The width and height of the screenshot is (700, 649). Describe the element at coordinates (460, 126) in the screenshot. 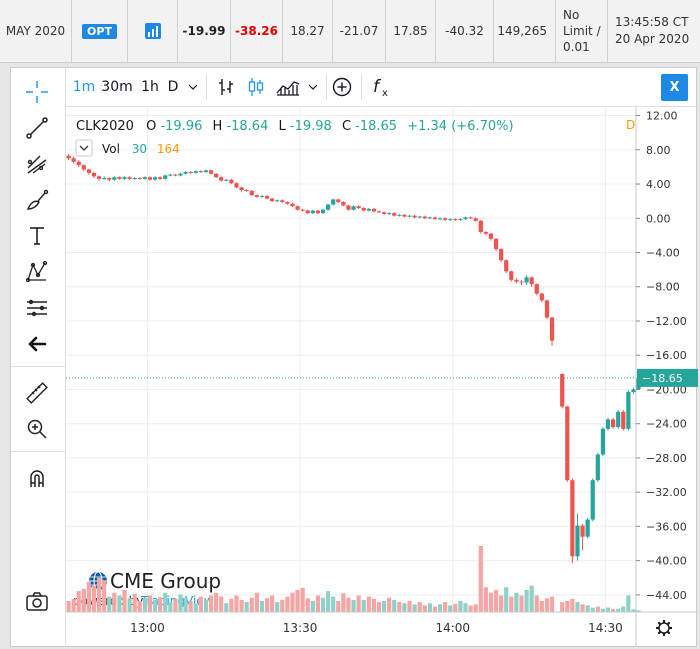

I see `legend-change: +1.34 (+6.70%)` at that location.